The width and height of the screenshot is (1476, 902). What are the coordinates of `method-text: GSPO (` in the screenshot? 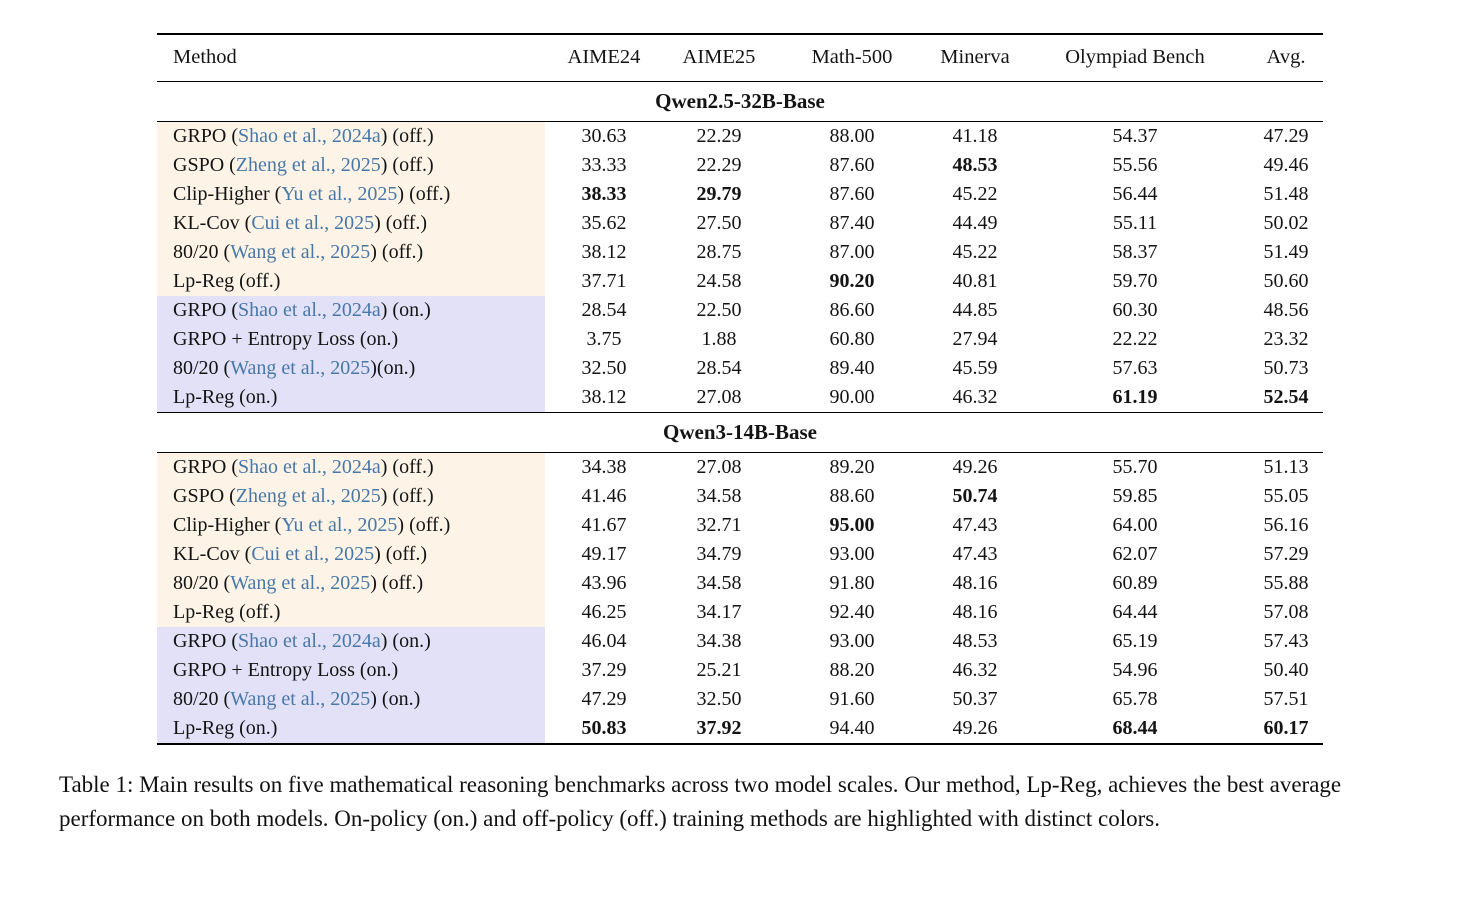 It's located at (204, 496).